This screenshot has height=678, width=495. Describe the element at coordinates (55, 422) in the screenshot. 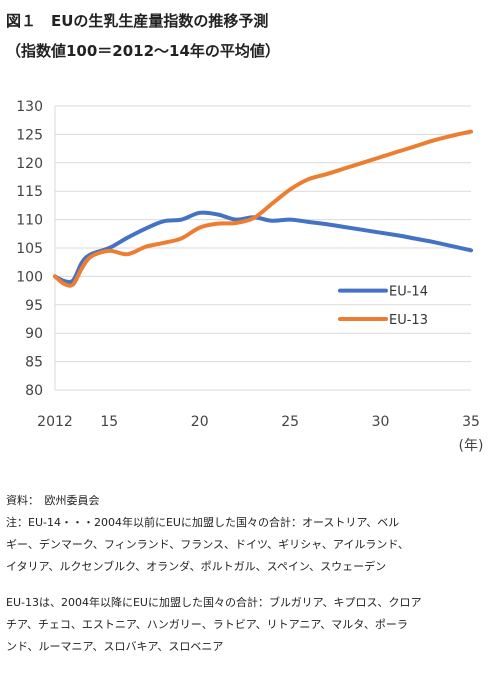

I see `x-tick-label-2012: 2012` at that location.